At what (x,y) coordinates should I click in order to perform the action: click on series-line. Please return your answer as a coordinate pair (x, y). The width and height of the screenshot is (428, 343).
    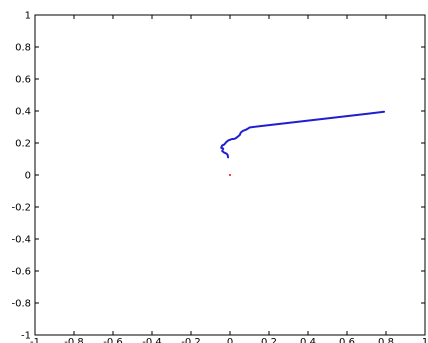
    Looking at the image, I should click on (303, 134).